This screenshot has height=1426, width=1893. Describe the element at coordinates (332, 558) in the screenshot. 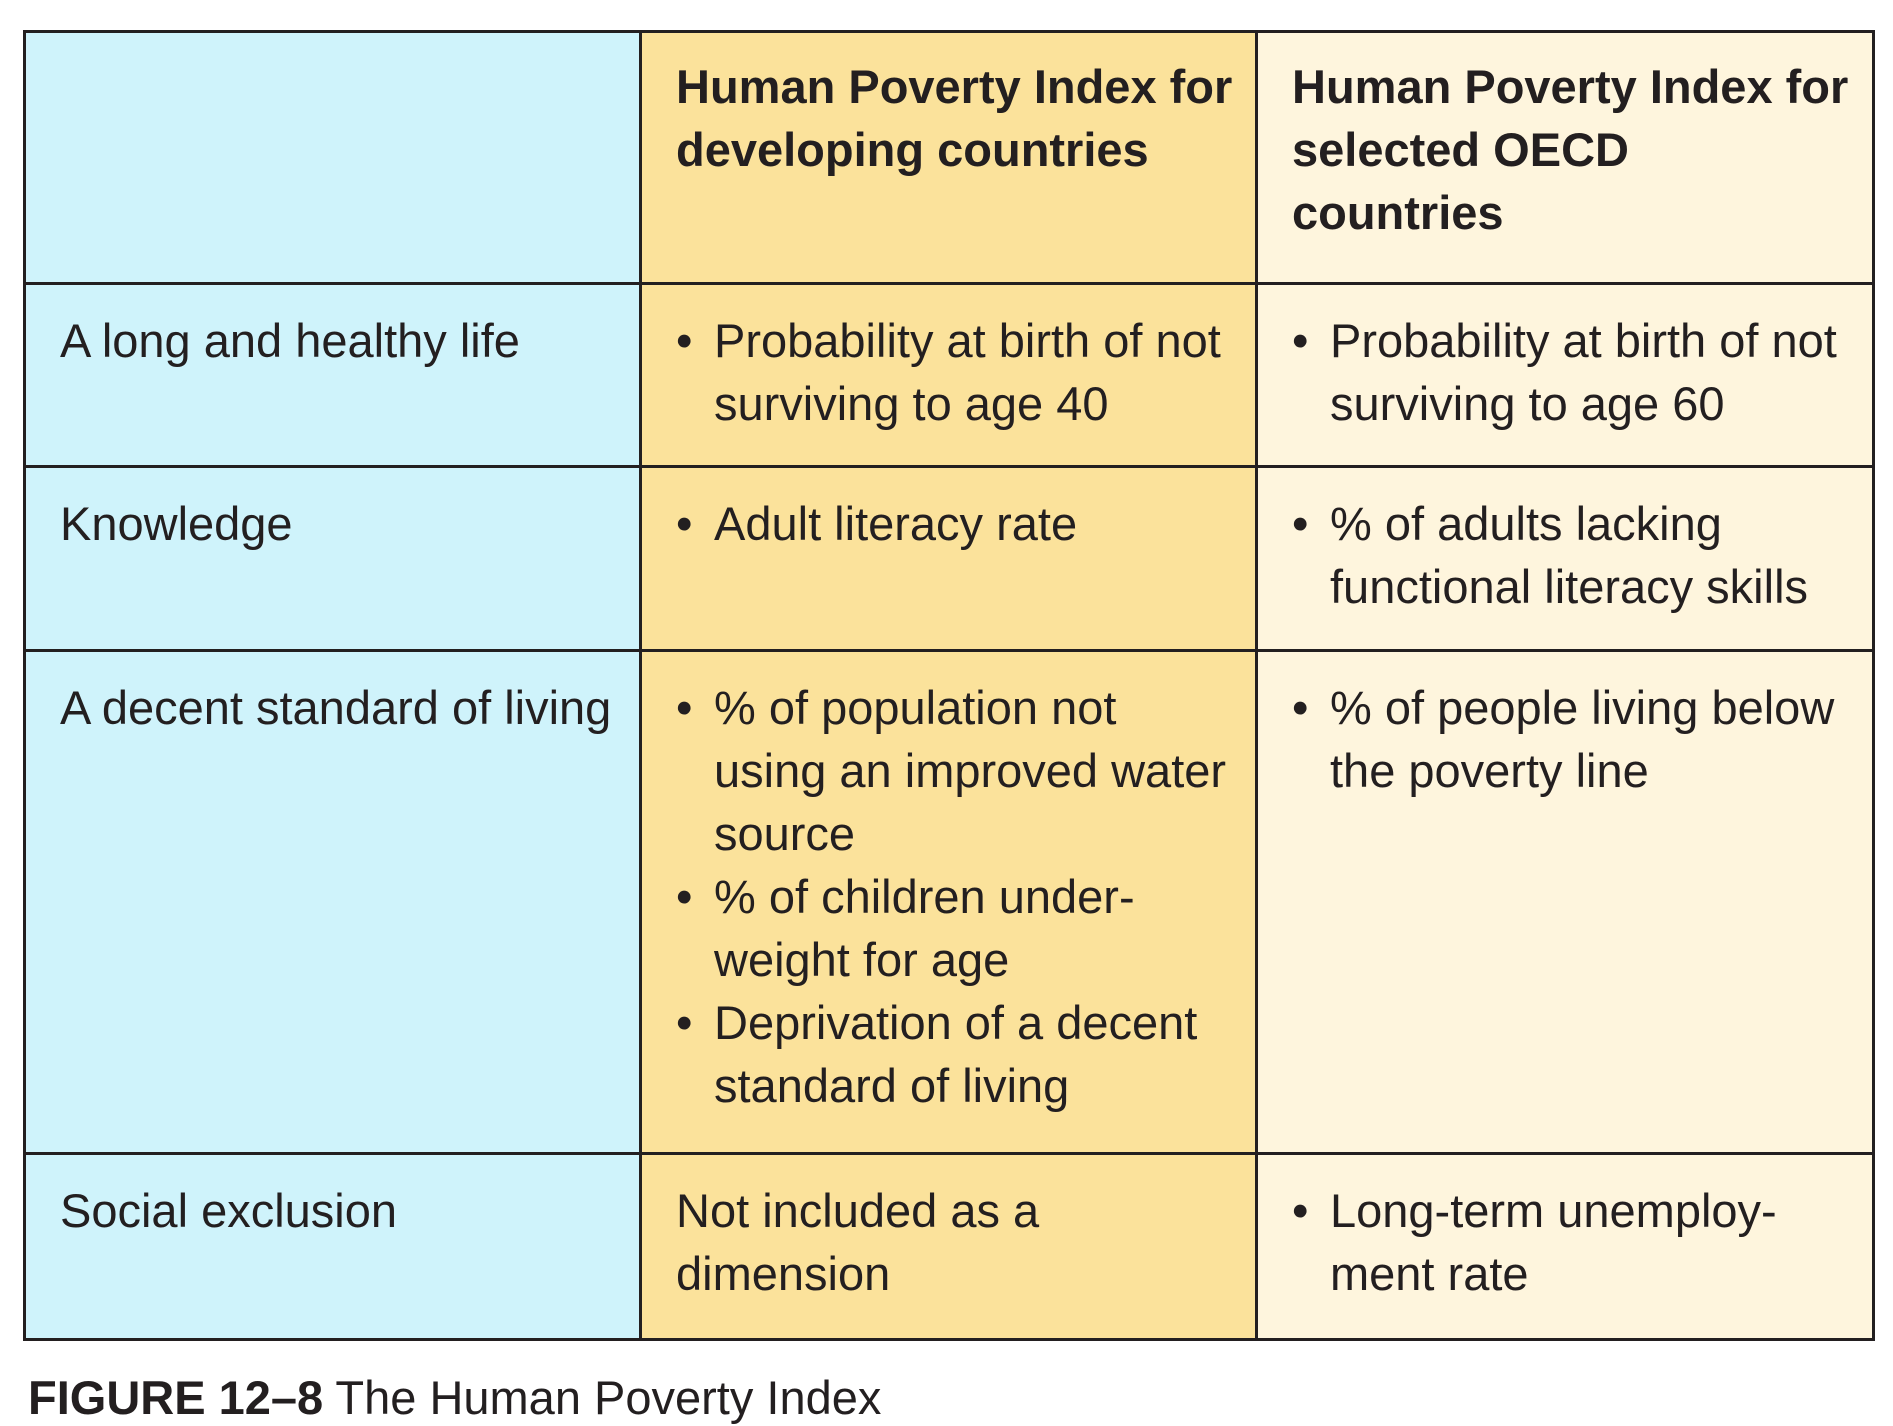

I see `dimension-cell: Knowledge` at that location.